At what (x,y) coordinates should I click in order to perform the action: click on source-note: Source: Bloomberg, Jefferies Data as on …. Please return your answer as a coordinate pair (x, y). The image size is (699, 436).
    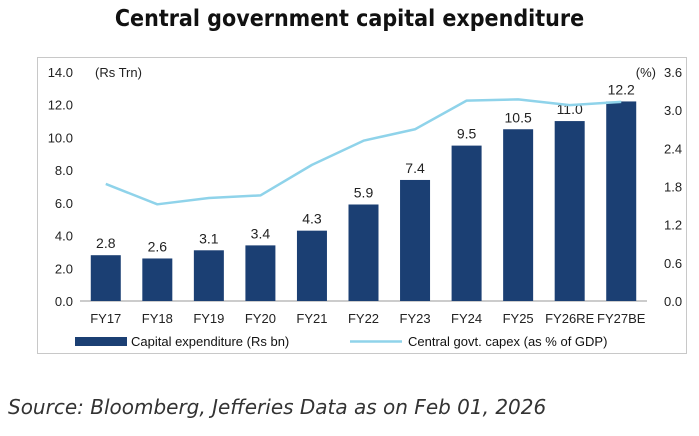
    Looking at the image, I should click on (277, 407).